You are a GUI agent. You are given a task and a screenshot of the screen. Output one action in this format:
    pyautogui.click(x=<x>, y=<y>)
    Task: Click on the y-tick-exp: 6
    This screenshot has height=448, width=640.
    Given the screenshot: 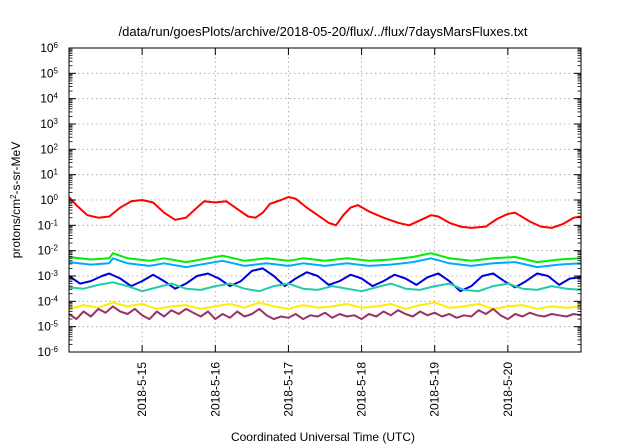 What is the action you would take?
    pyautogui.click(x=56, y=45)
    